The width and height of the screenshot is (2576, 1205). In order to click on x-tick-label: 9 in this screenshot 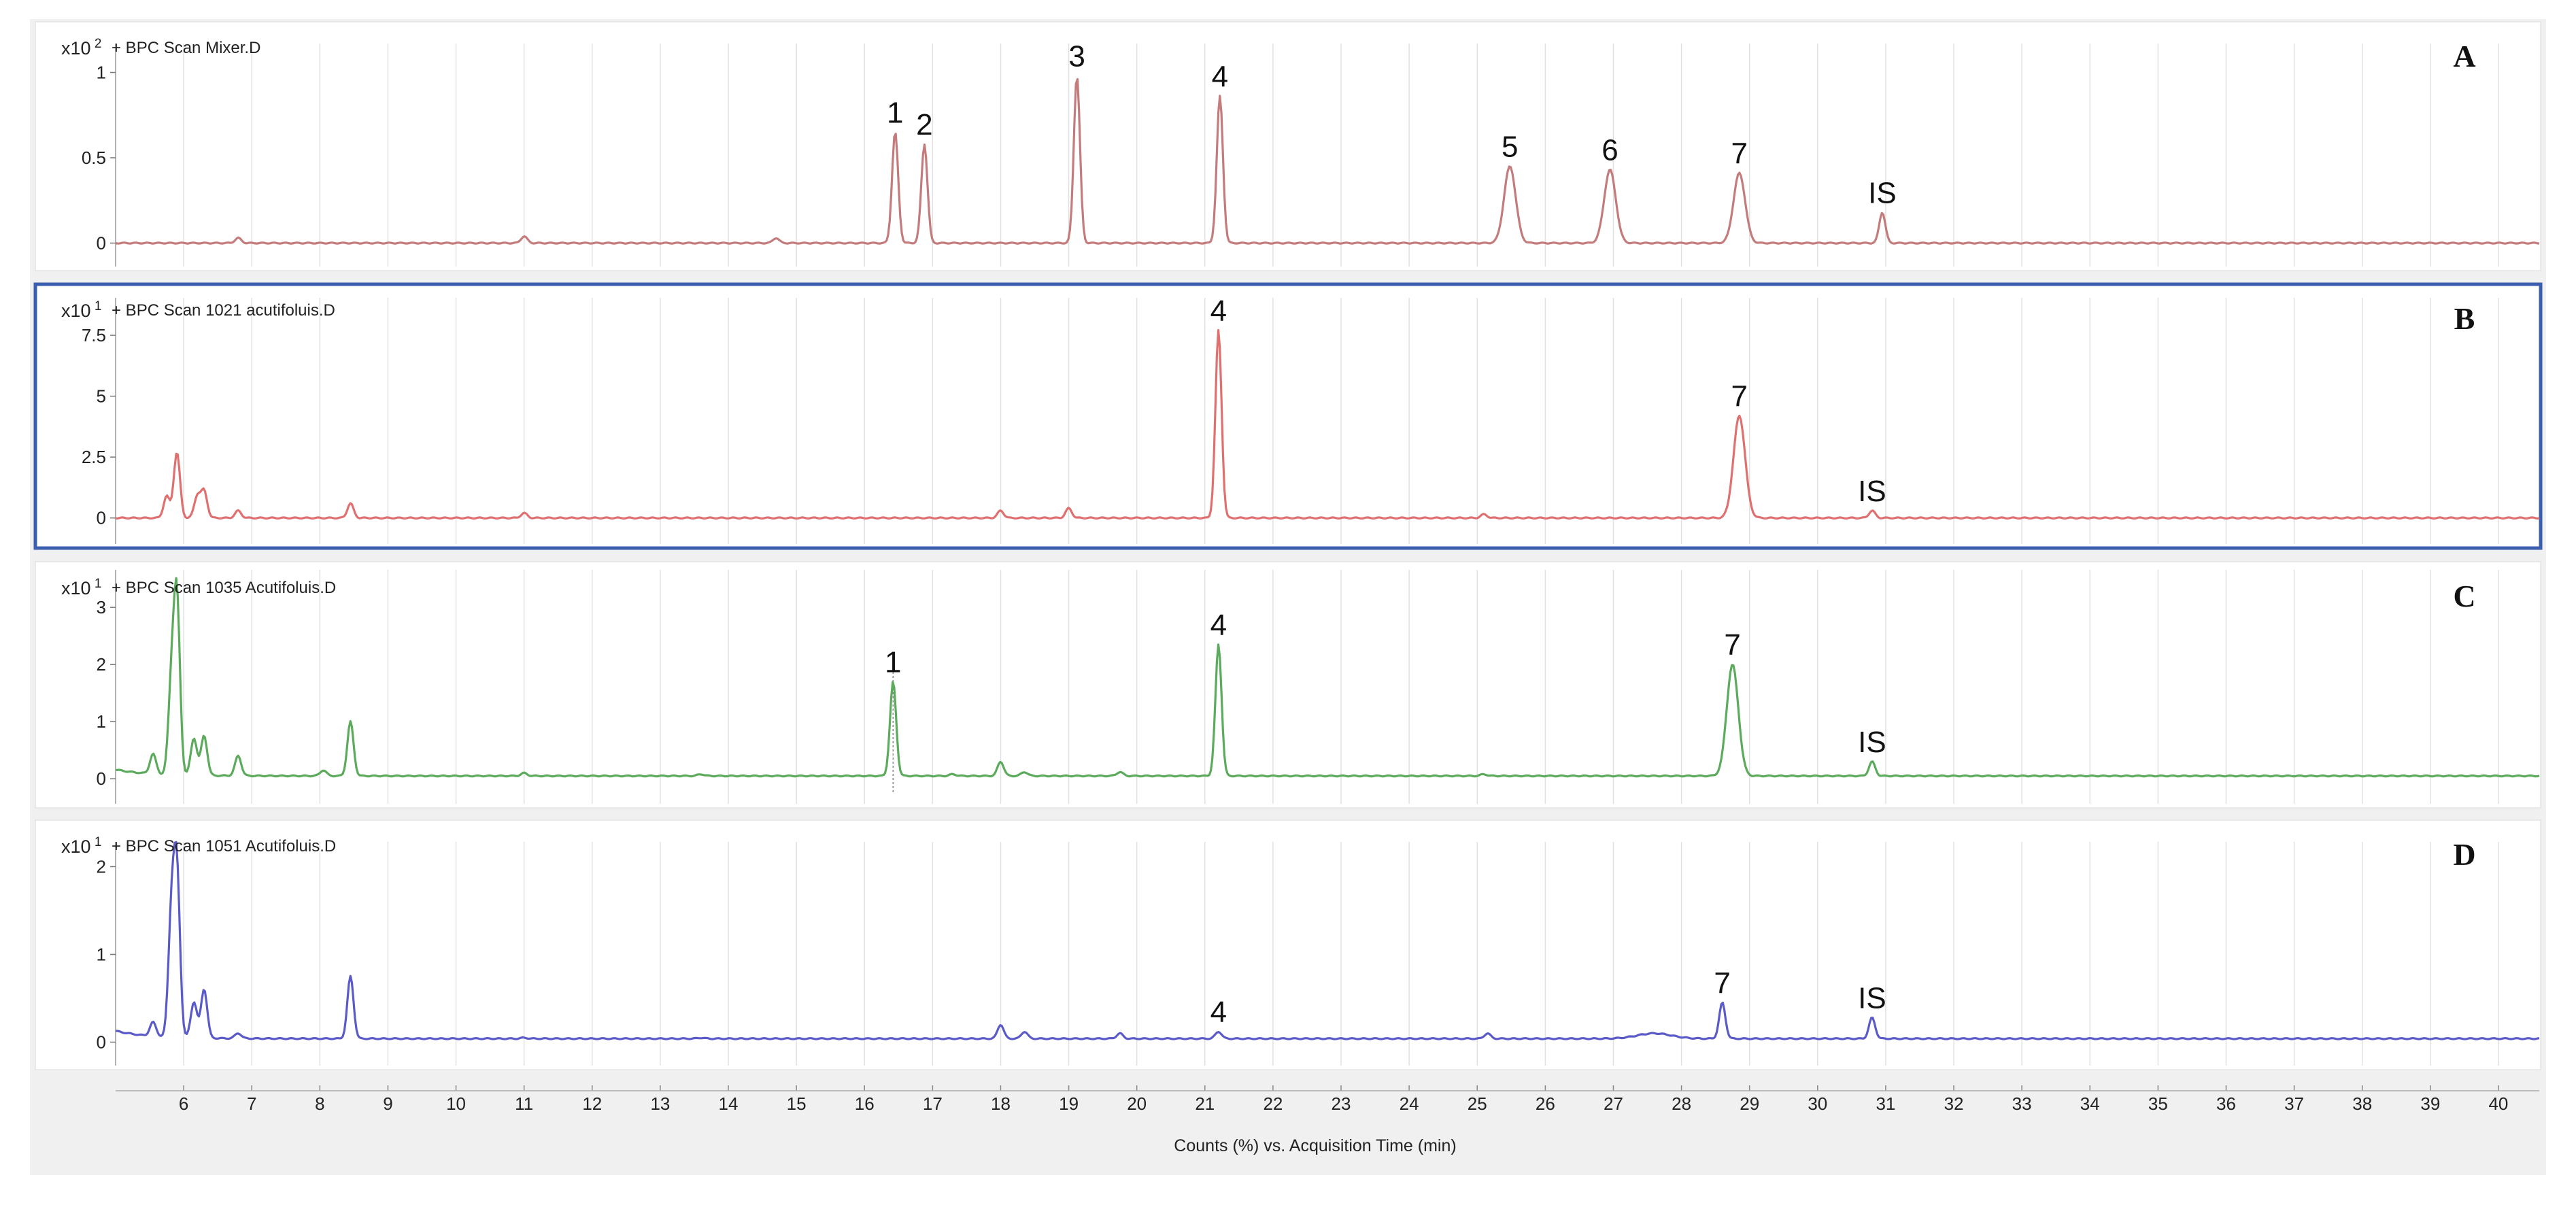, I will do `click(387, 1103)`.